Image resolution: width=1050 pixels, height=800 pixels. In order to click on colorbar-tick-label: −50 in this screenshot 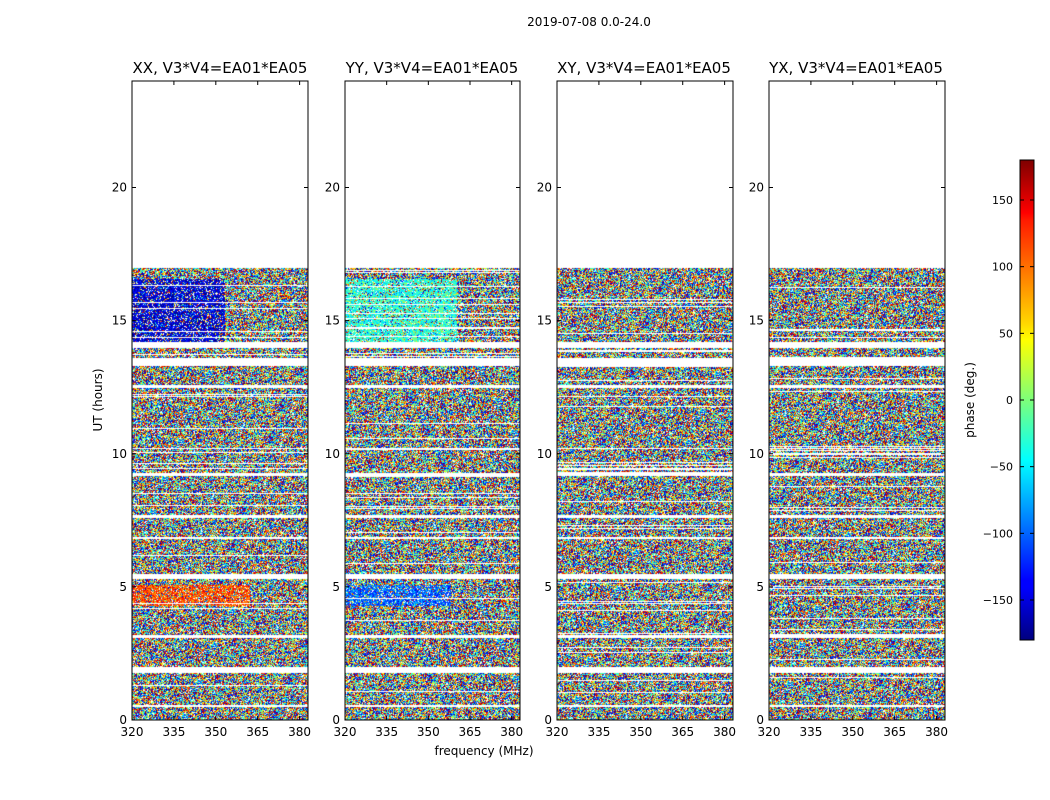, I will do `click(1001, 467)`.